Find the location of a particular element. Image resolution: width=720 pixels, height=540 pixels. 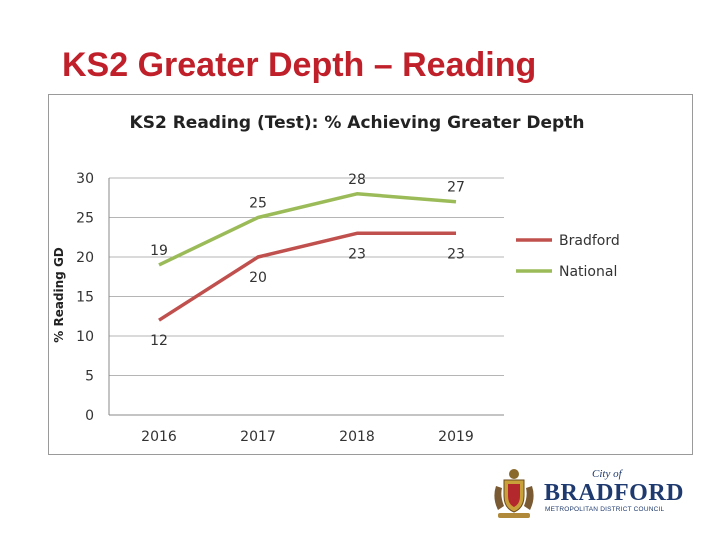

data-label: 28 is located at coordinates (357, 180).